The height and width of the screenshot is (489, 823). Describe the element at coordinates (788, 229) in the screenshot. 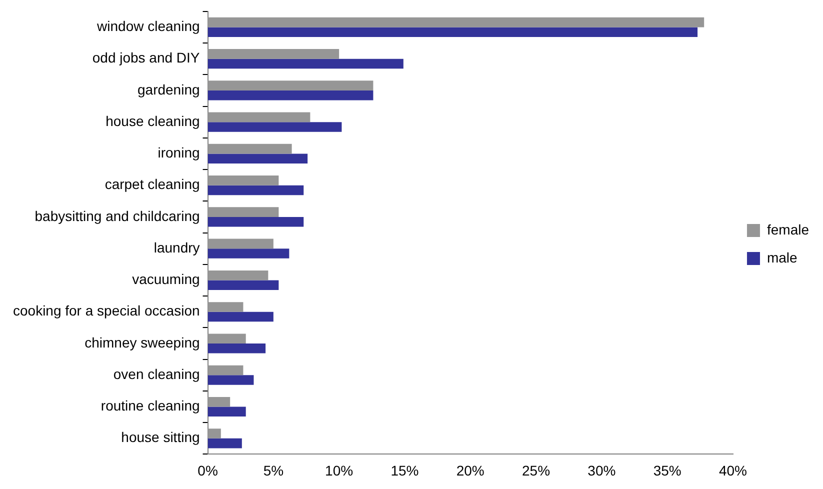

I see `legend-label: female` at that location.